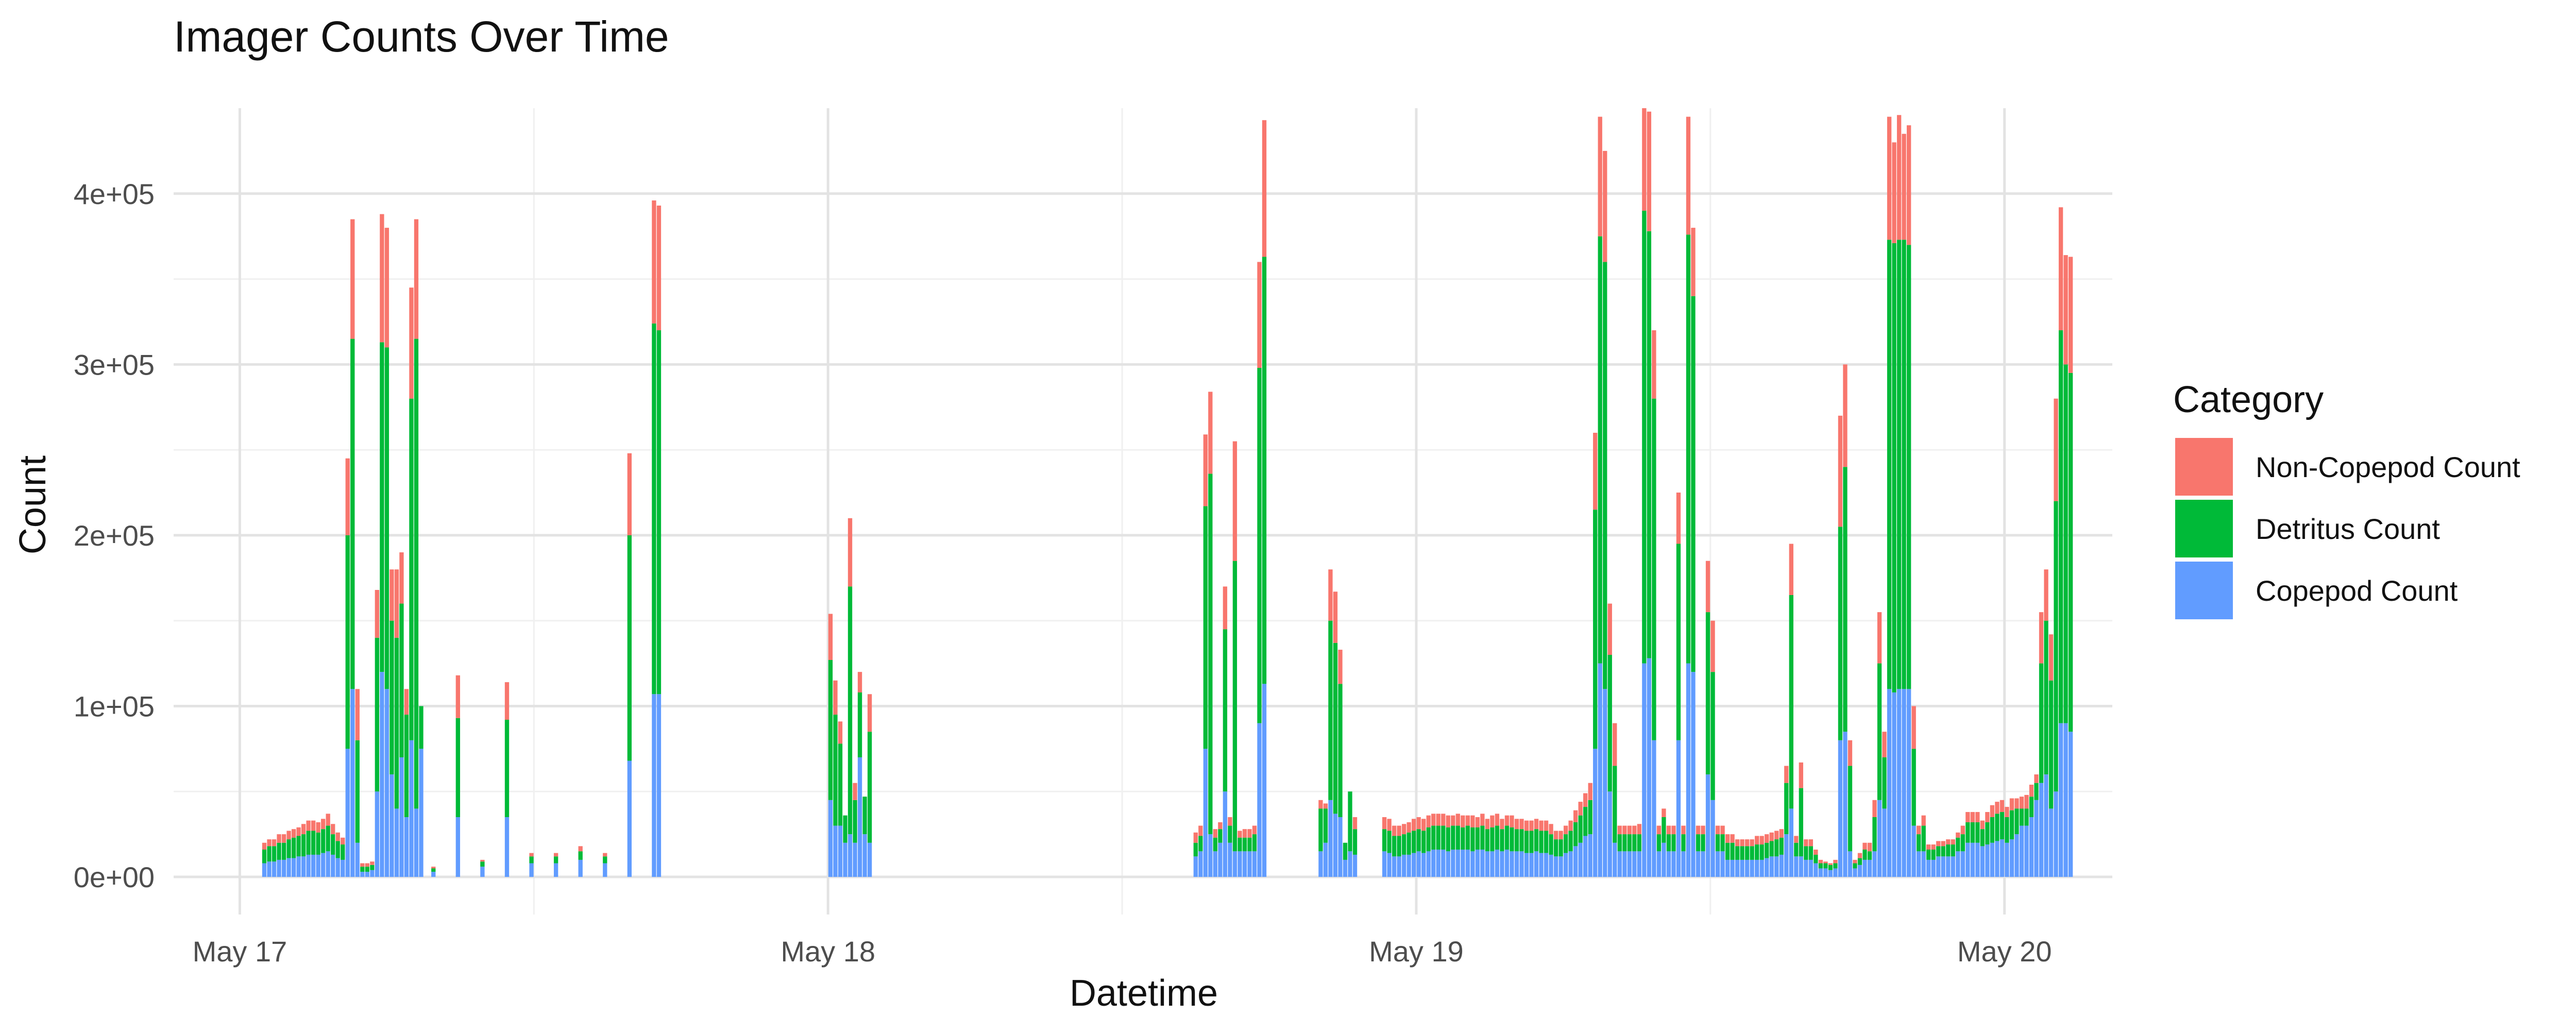 The width and height of the screenshot is (2576, 1033). Describe the element at coordinates (114, 365) in the screenshot. I see `y-tick-label: 3e+05` at that location.